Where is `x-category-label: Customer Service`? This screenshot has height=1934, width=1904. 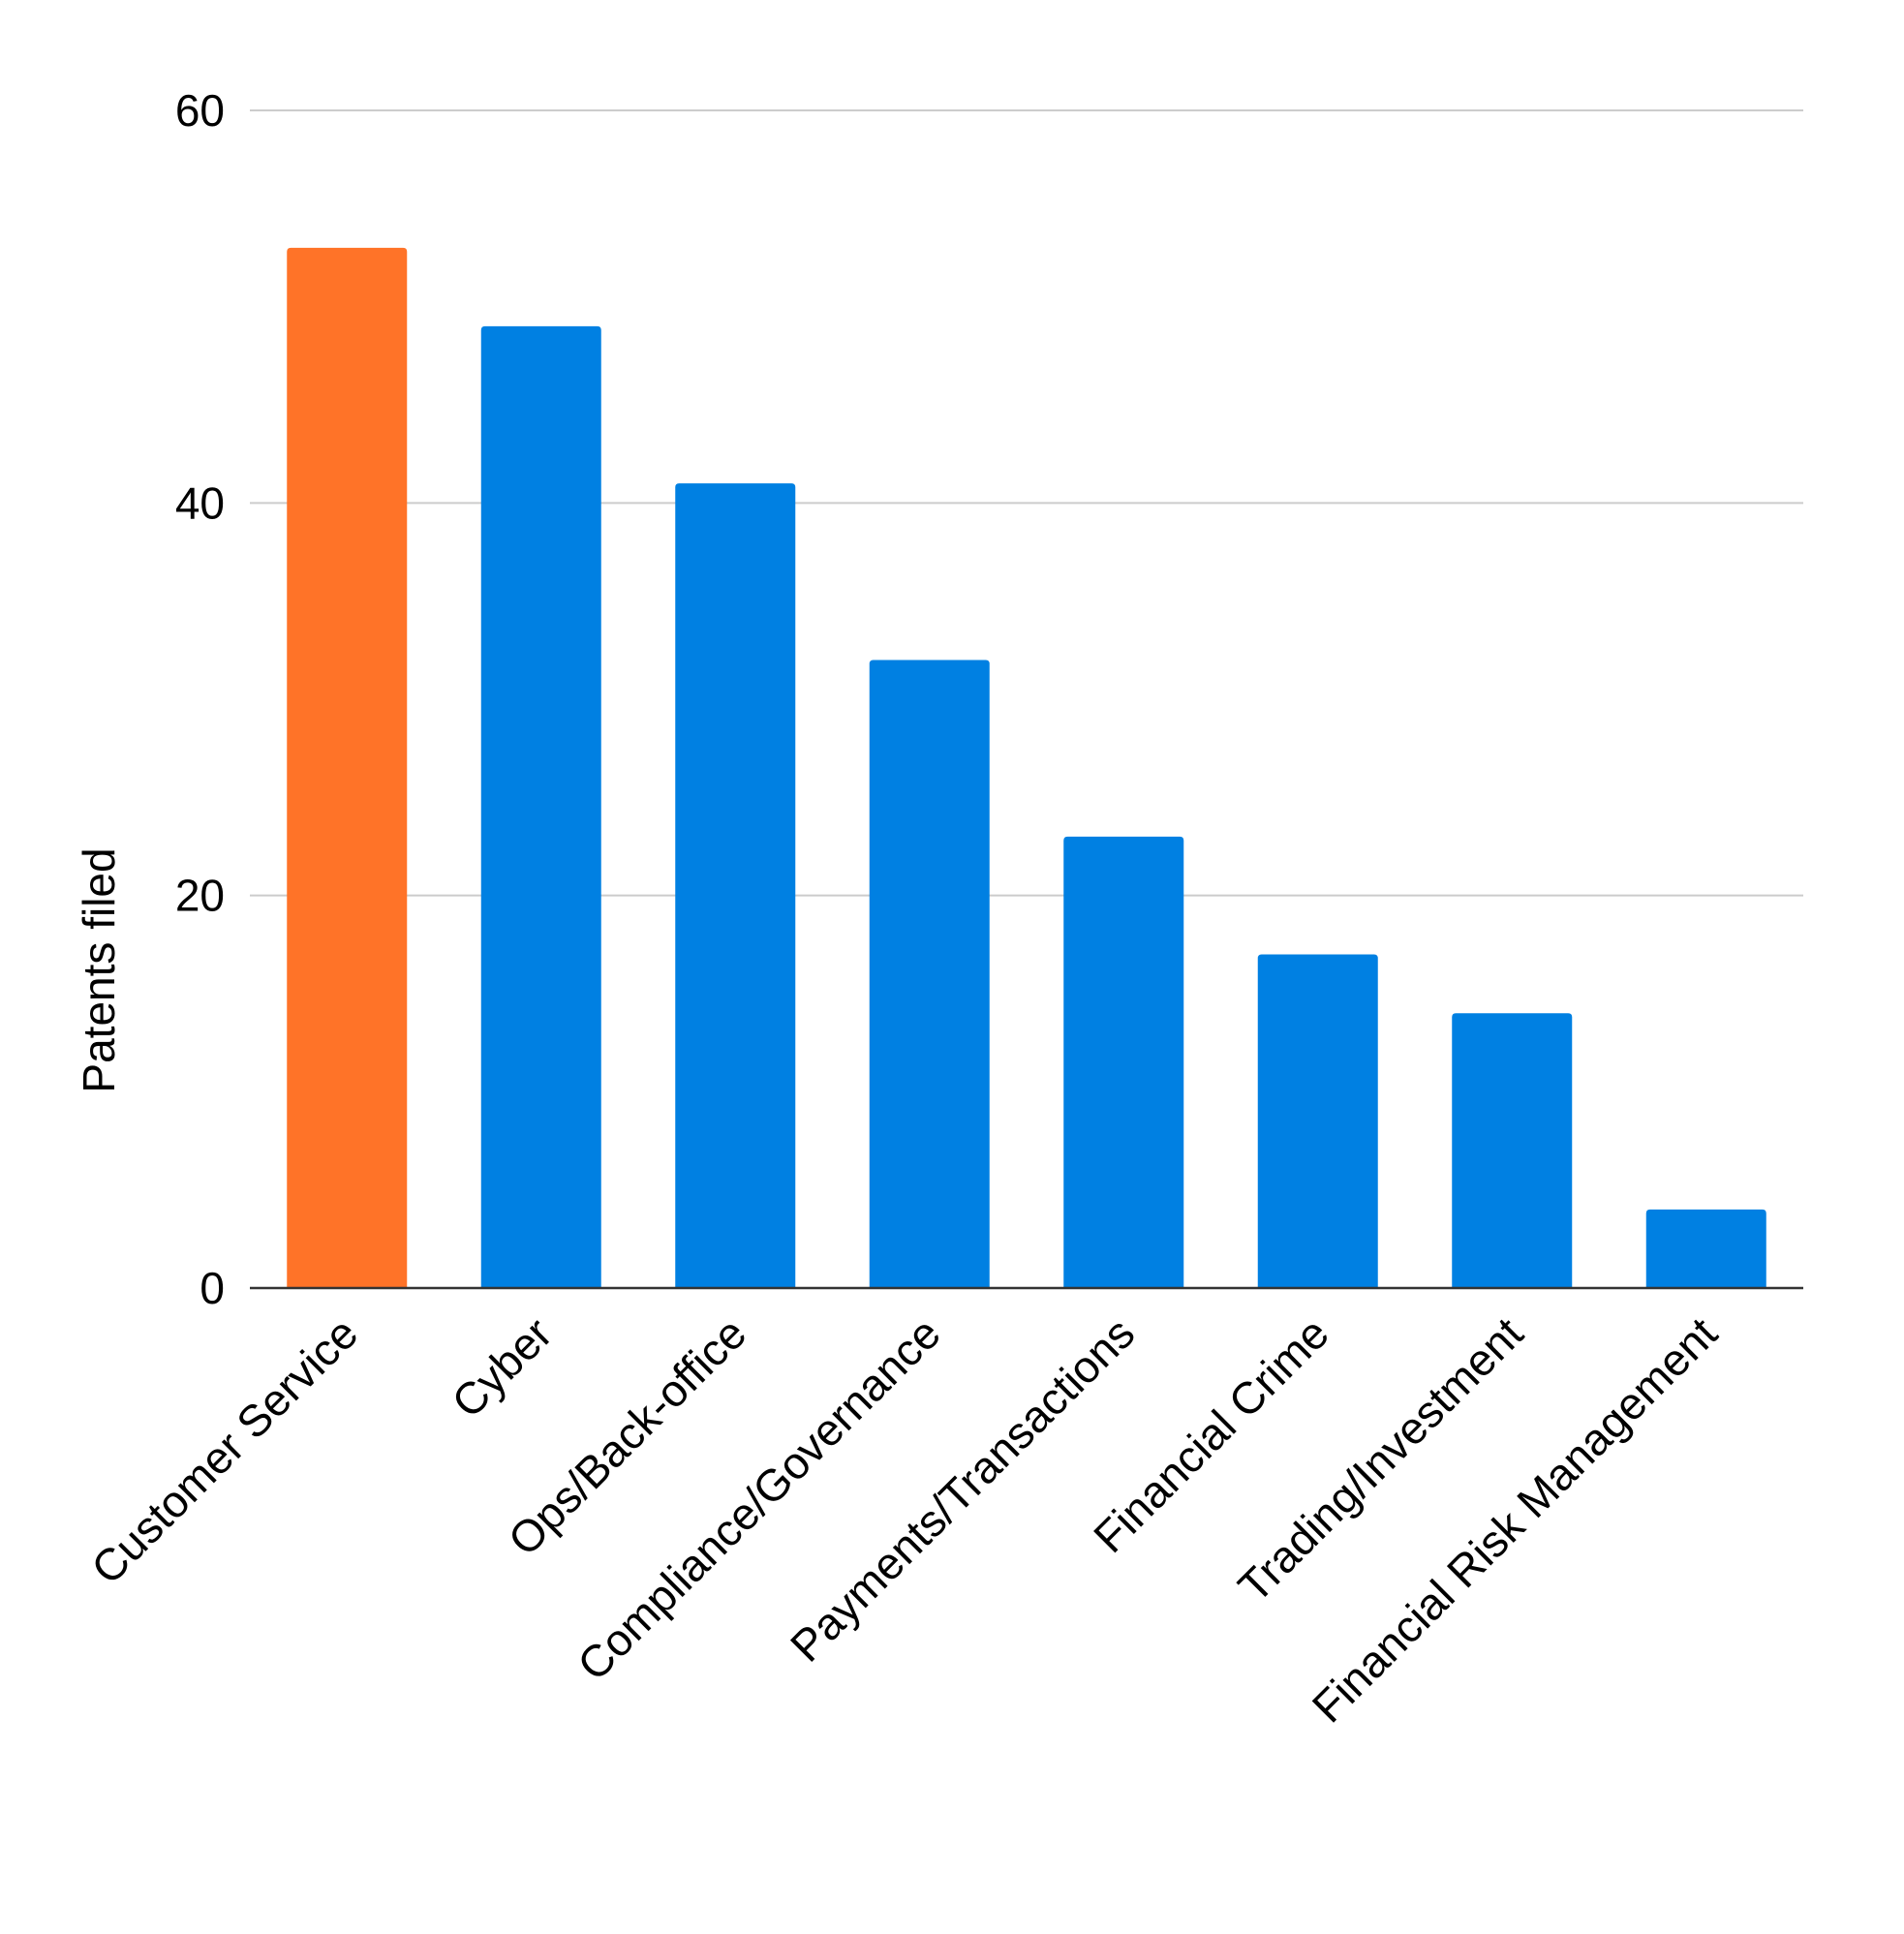
x-category-label: Customer Service is located at coordinates (224, 1450).